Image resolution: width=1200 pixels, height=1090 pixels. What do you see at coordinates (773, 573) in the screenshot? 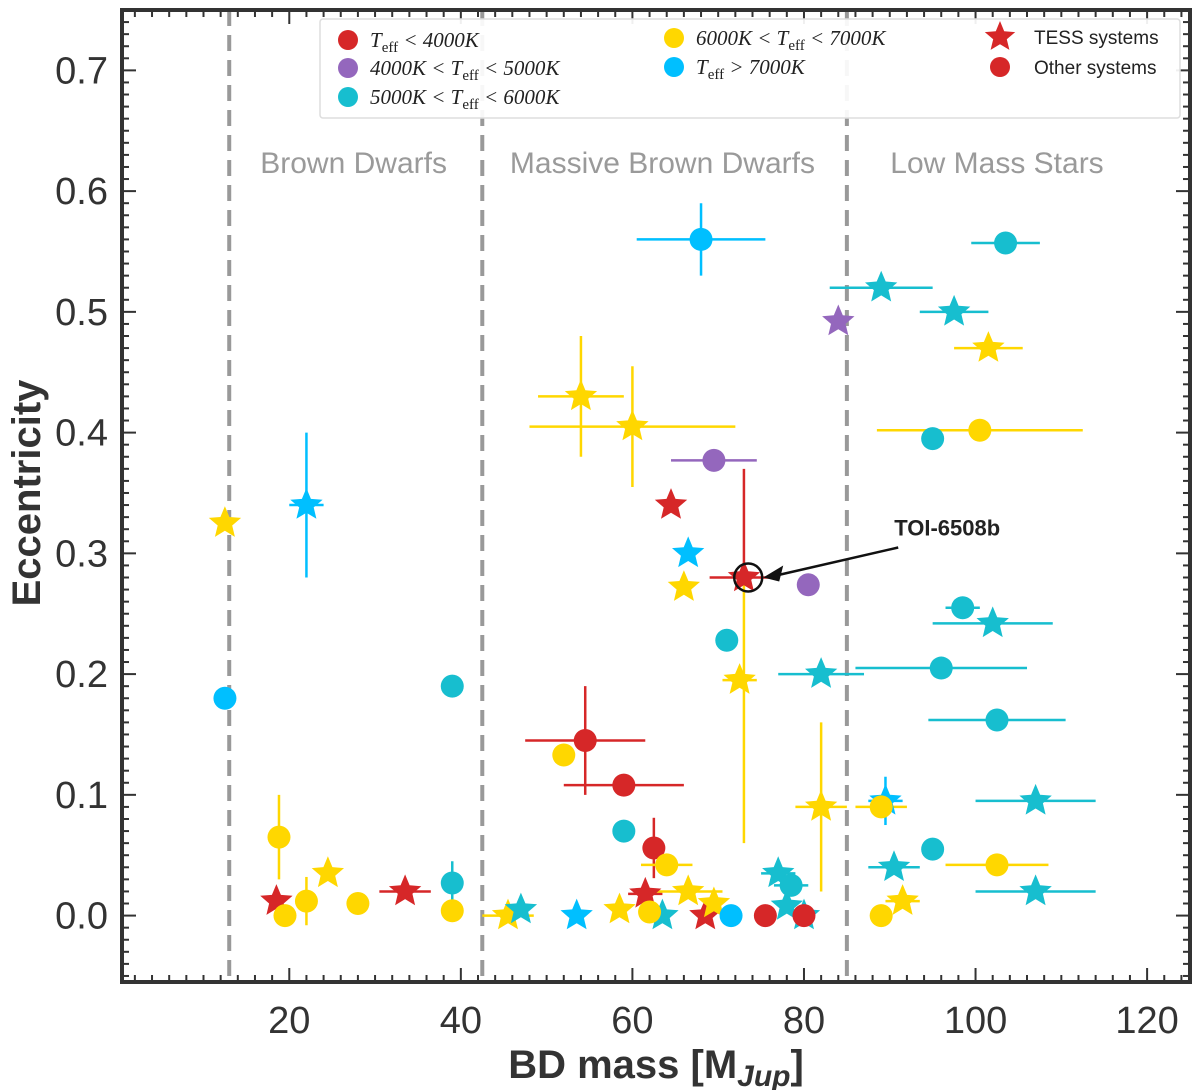
I see `annotation-arrowhead` at bounding box center [773, 573].